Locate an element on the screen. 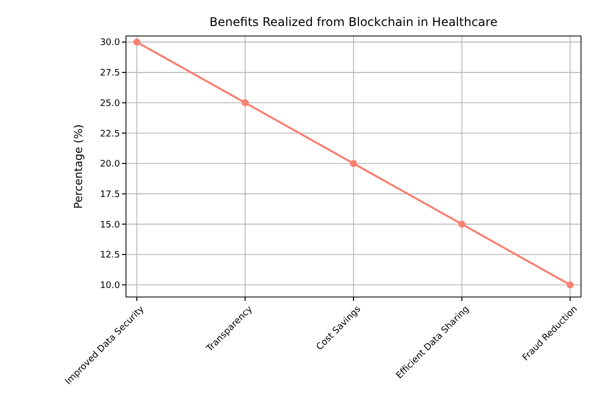  y-tick-label: 25.0 is located at coordinates (110, 103).